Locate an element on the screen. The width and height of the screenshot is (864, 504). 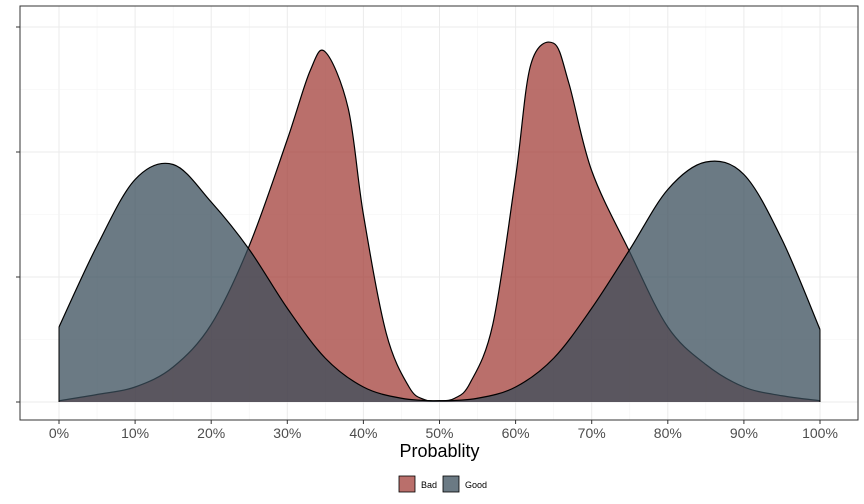
legend-key-bad is located at coordinates (407, 484).